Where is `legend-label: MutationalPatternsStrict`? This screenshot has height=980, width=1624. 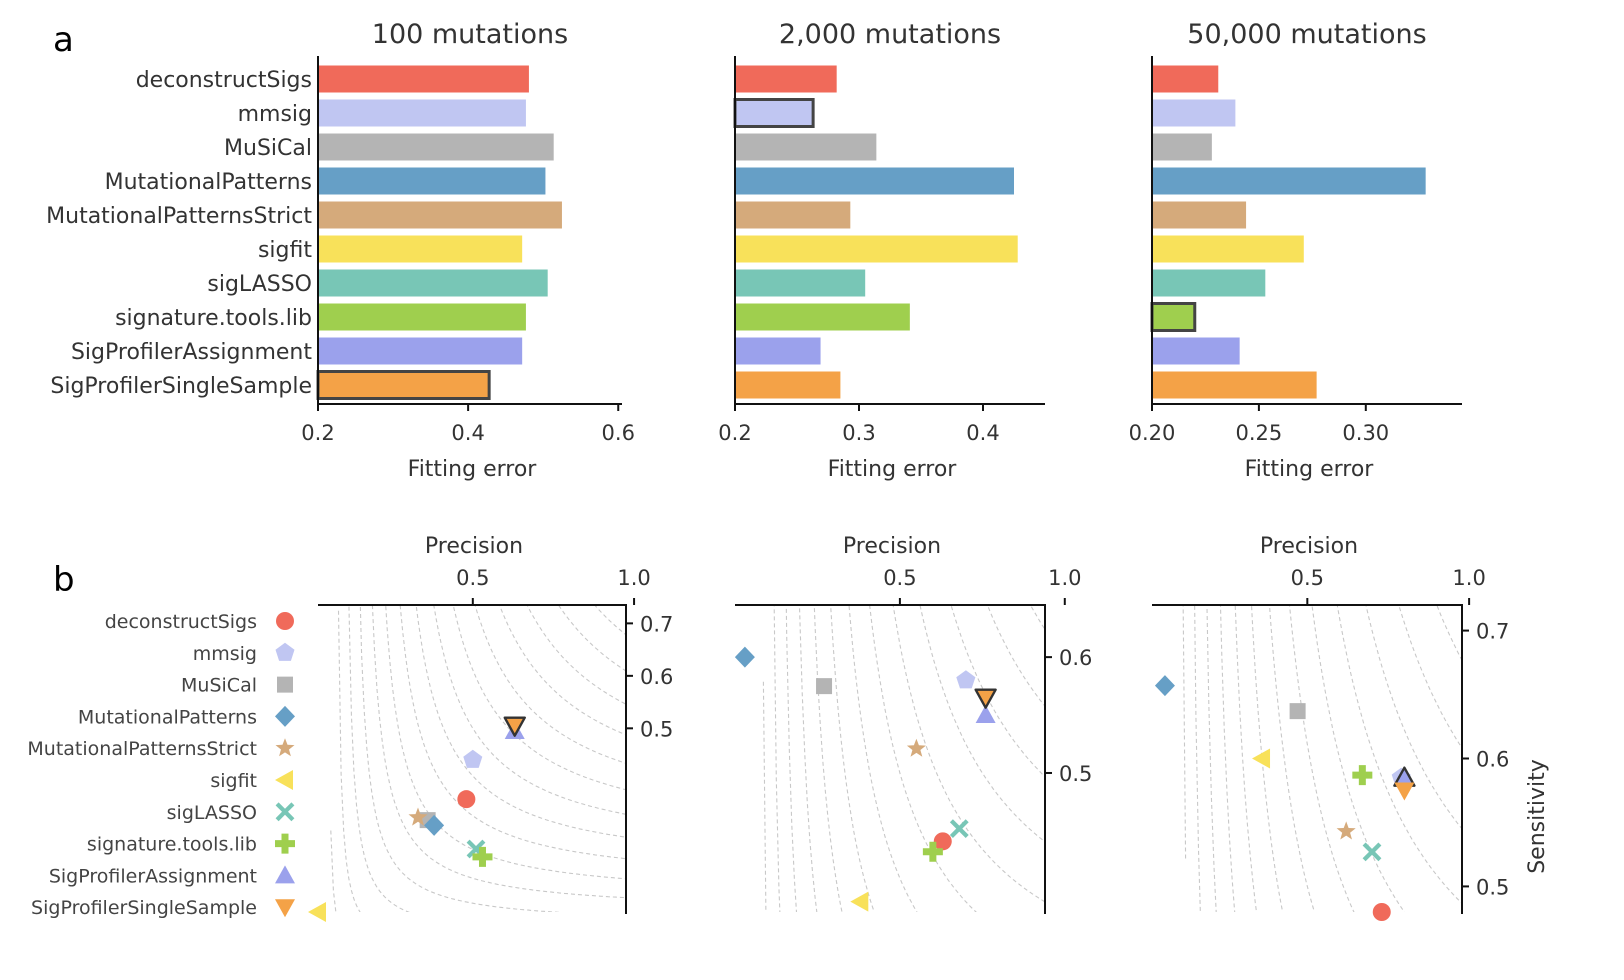 legend-label: MutationalPatternsStrict is located at coordinates (142, 749).